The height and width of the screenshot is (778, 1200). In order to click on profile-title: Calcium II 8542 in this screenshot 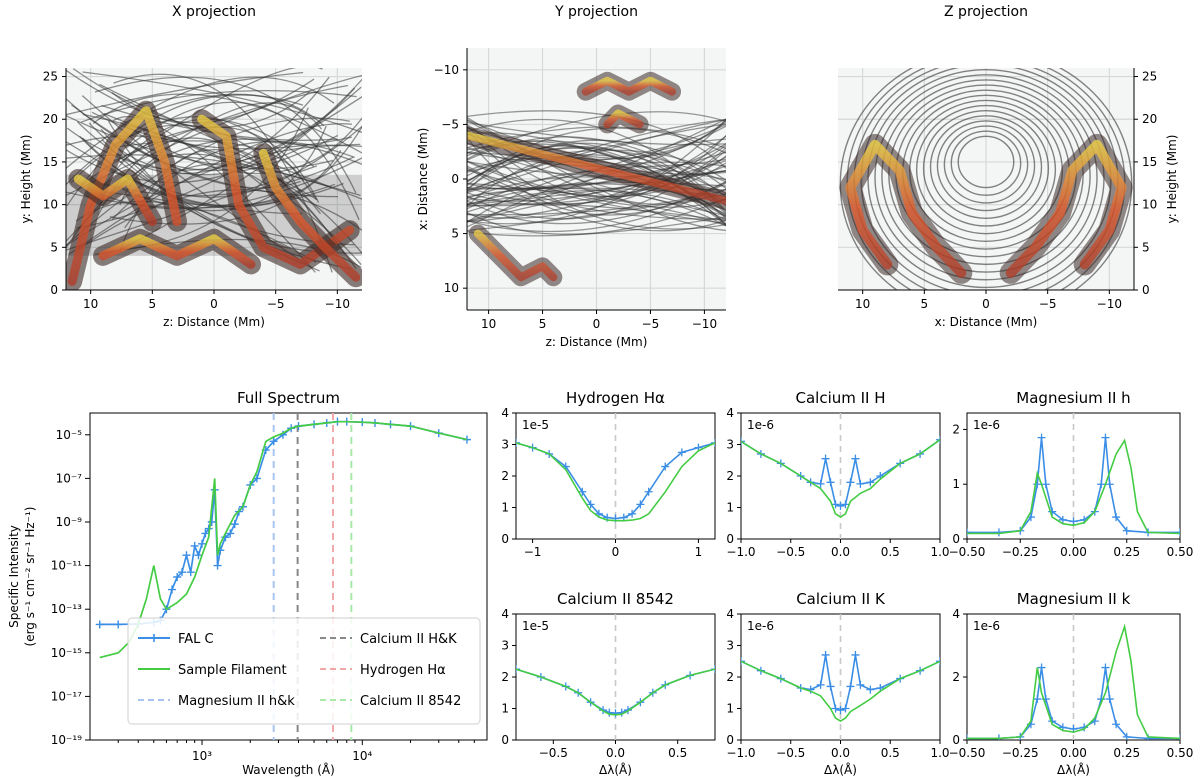, I will do `click(615, 599)`.